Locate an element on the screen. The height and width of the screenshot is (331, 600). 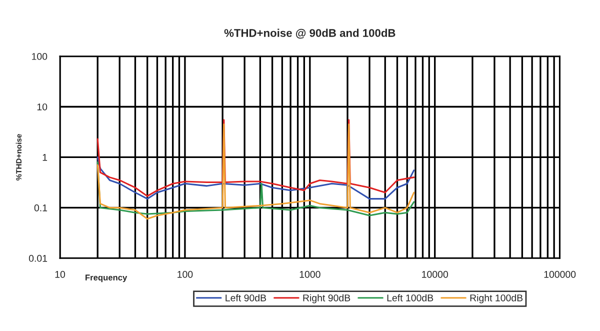
y-tick-label: 100 is located at coordinates (40, 56).